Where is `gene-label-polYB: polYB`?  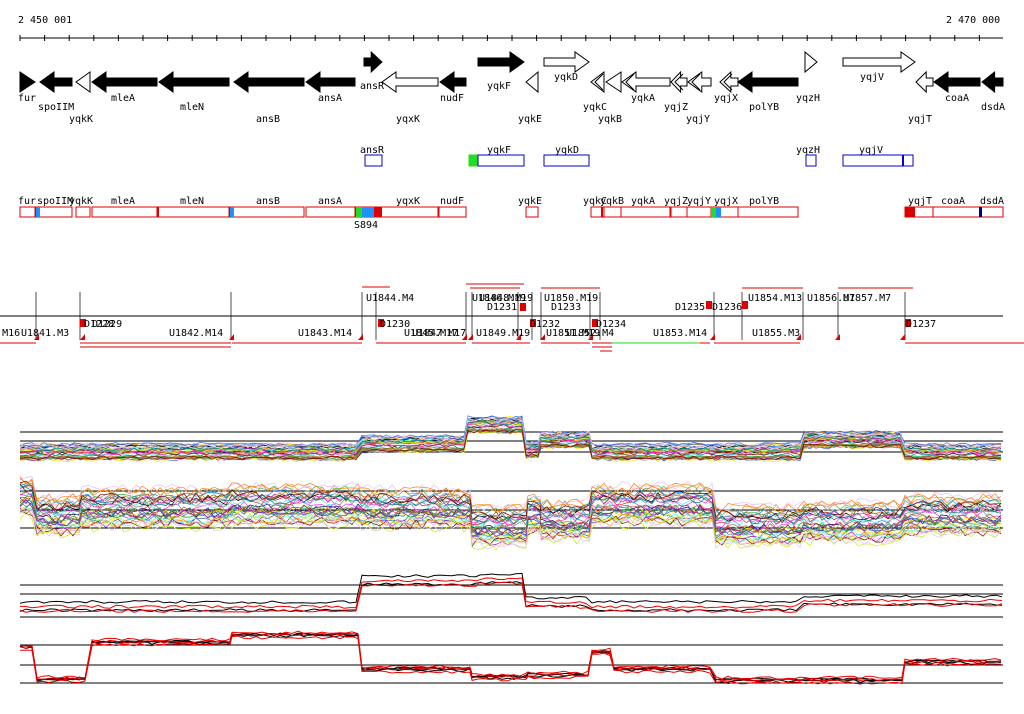 gene-label-polYB: polYB is located at coordinates (764, 107).